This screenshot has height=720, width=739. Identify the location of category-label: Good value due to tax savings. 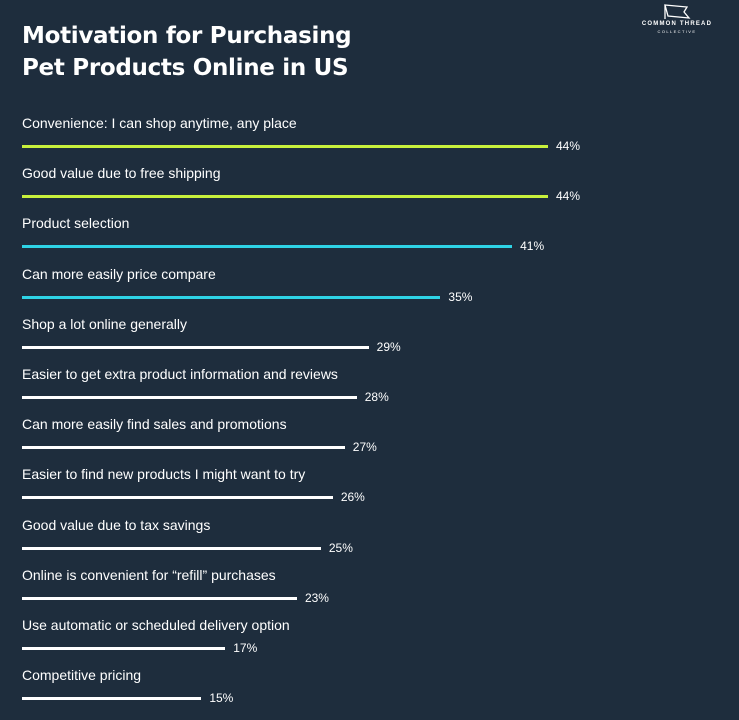
(116, 524).